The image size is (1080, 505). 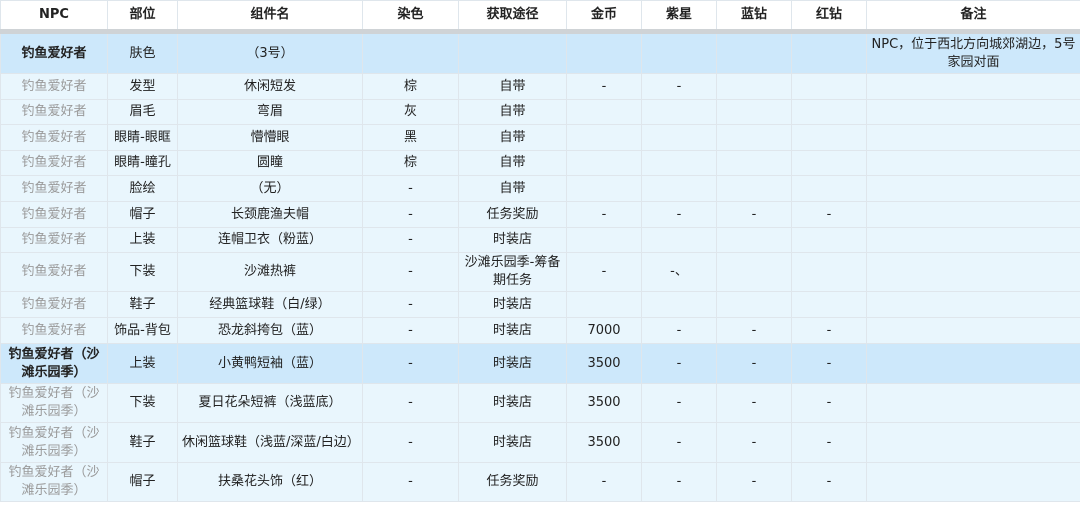 I want to click on column-header-gold: 金币, so click(x=604, y=17).